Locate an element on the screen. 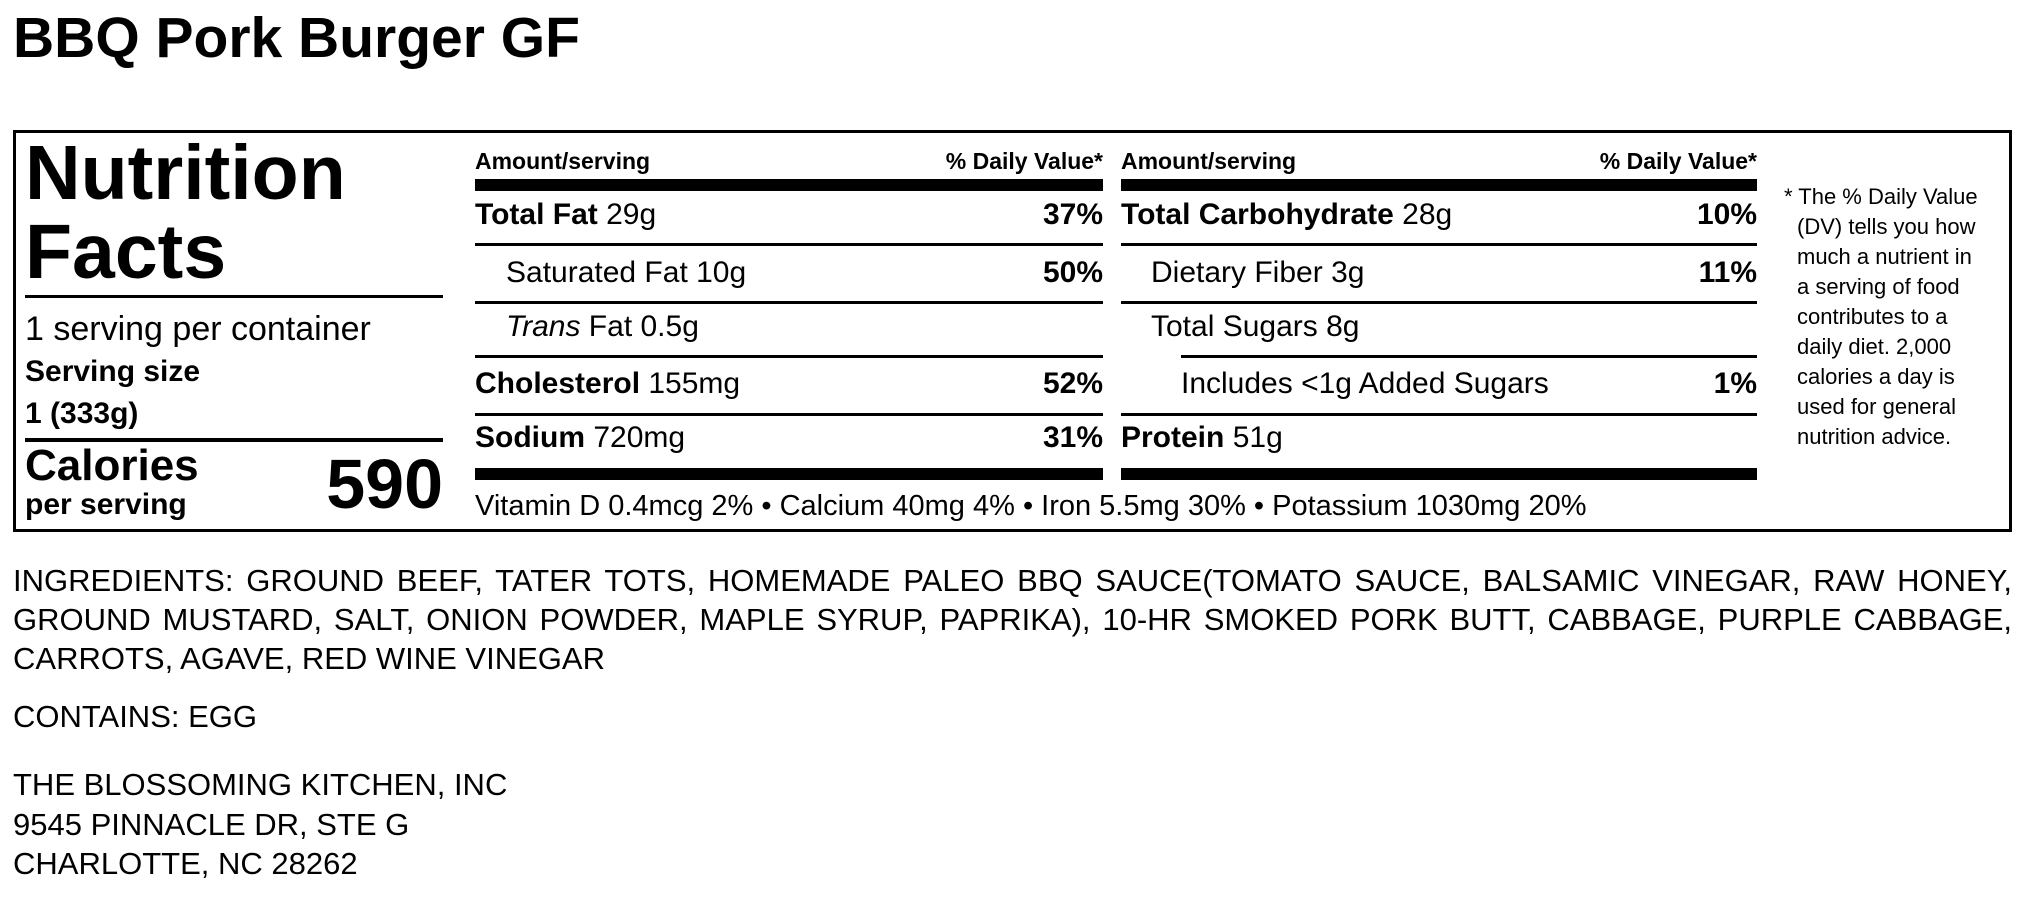 The height and width of the screenshot is (903, 2025). nutrient-row-trans-fat: Trans Fat 0.5g is located at coordinates (602, 326).